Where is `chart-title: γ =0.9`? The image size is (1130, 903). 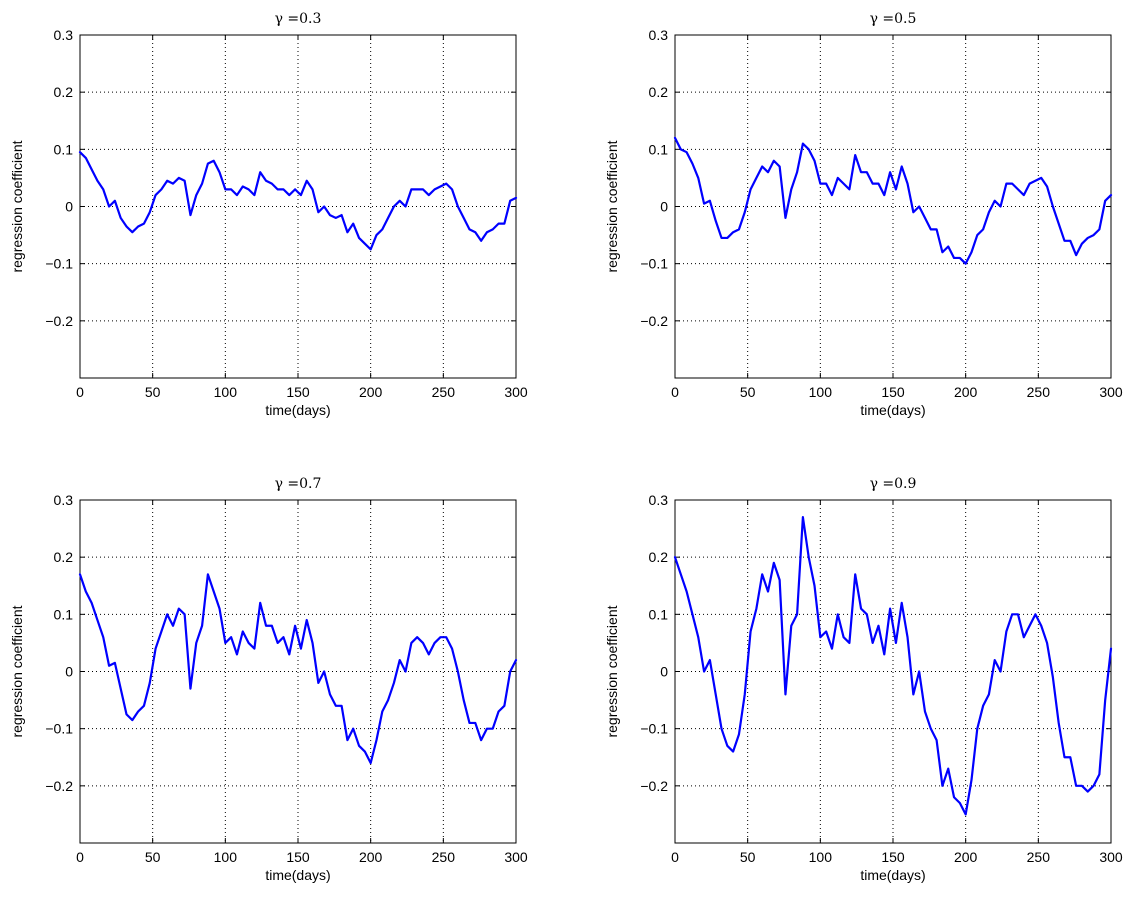 chart-title: γ =0.9 is located at coordinates (893, 484).